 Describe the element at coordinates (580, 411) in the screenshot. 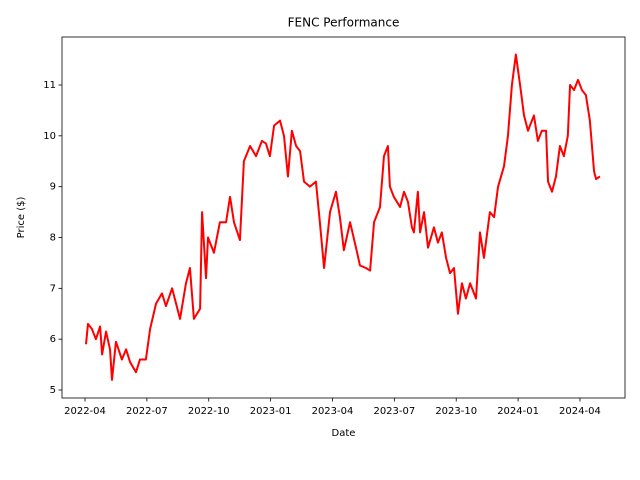

I see `x-tick-label: 2024-04` at that location.